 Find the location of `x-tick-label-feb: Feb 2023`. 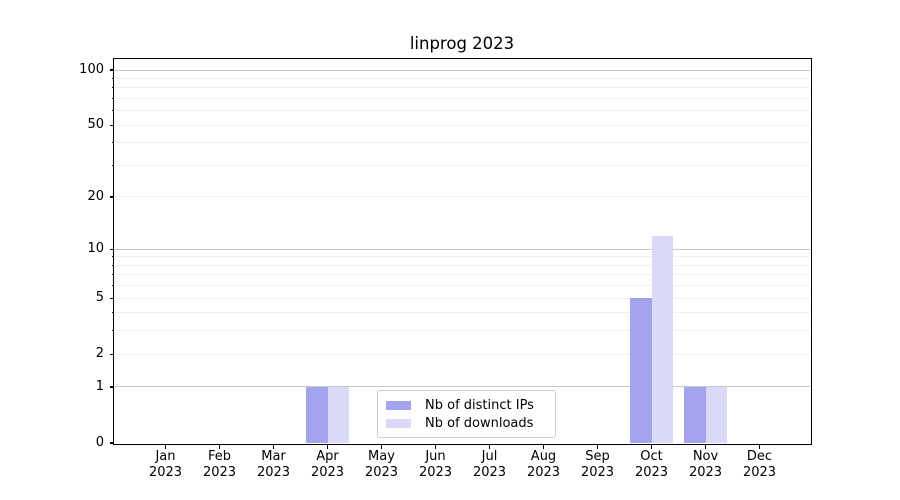

x-tick-label-feb: Feb 2023 is located at coordinates (219, 464).